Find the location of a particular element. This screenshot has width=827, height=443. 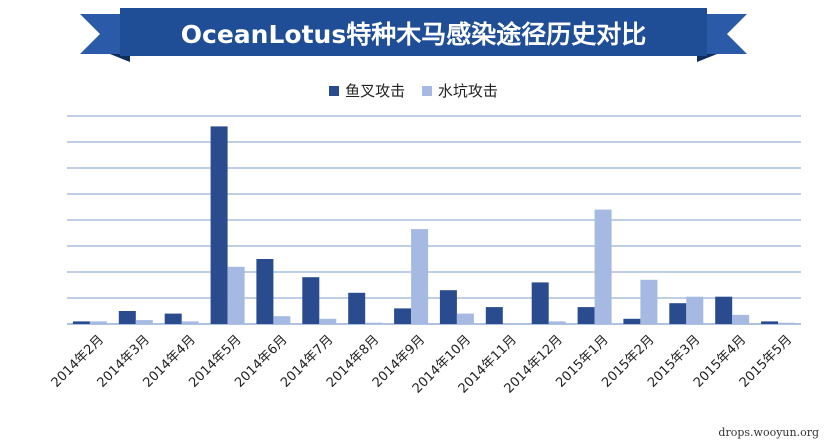

legend-label-spear: 鱼叉攻击 is located at coordinates (375, 91).